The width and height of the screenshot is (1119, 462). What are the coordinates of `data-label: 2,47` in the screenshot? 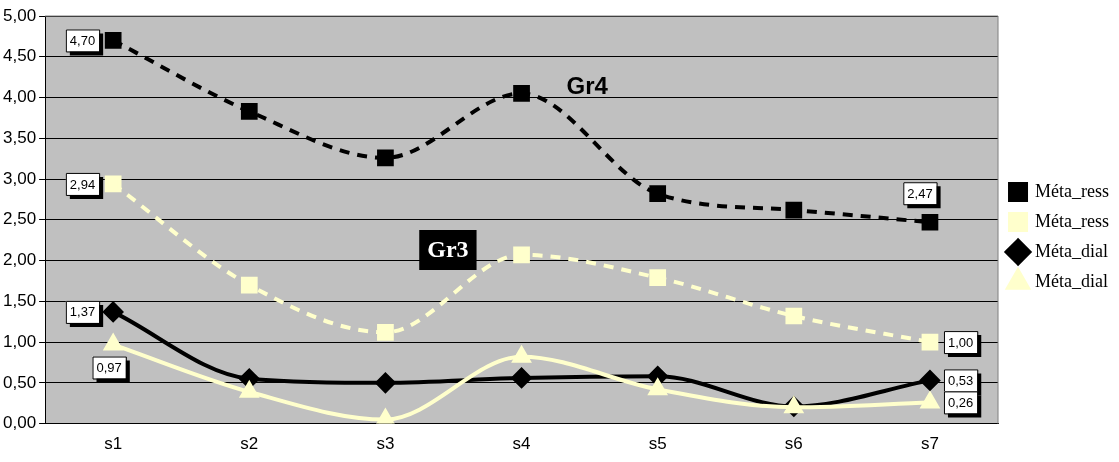 It's located at (920, 193).